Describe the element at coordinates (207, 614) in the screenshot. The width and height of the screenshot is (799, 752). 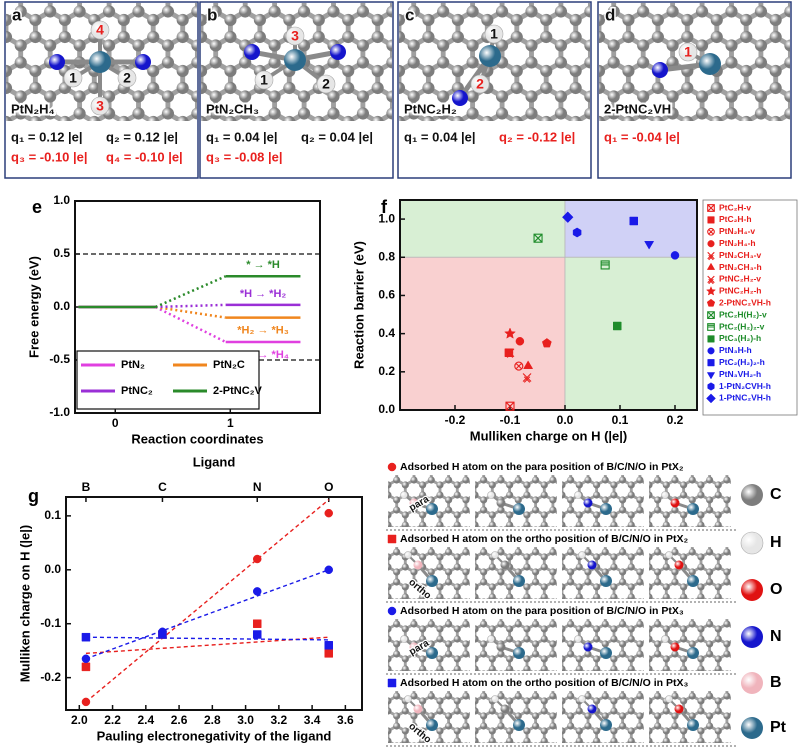
I see `trend-line` at that location.